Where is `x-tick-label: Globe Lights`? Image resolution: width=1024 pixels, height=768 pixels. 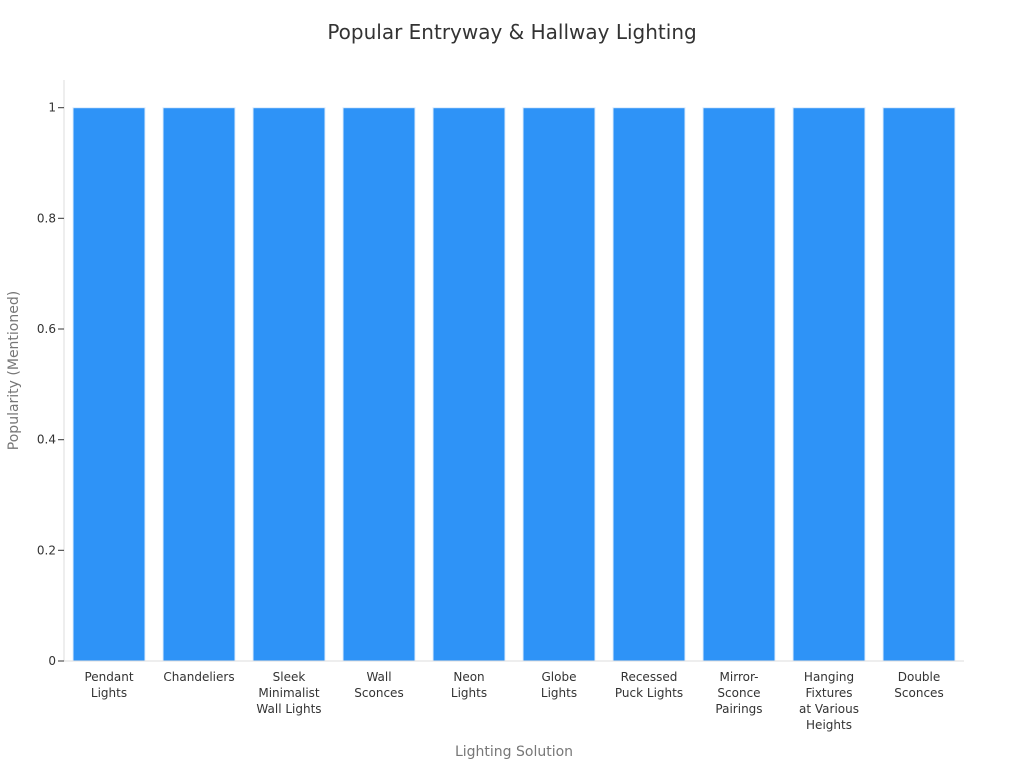
x-tick-label: Globe Lights is located at coordinates (559, 685).